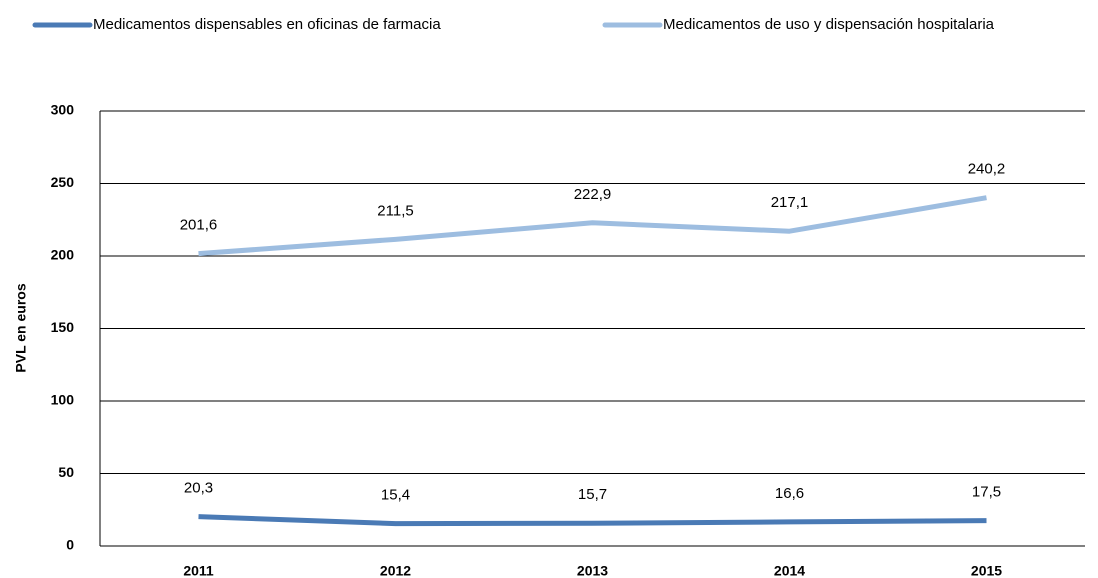 The width and height of the screenshot is (1098, 578). What do you see at coordinates (986, 570) in the screenshot?
I see `x-tick-label: 2015` at bounding box center [986, 570].